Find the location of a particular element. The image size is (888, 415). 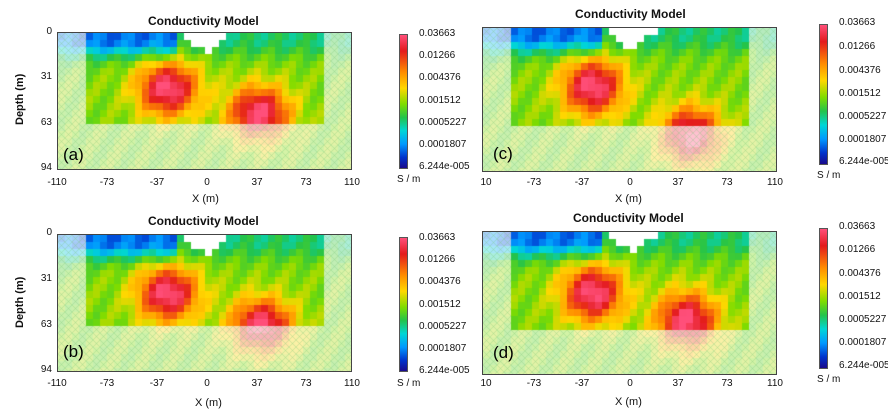

panel-label: (c) is located at coordinates (503, 153).